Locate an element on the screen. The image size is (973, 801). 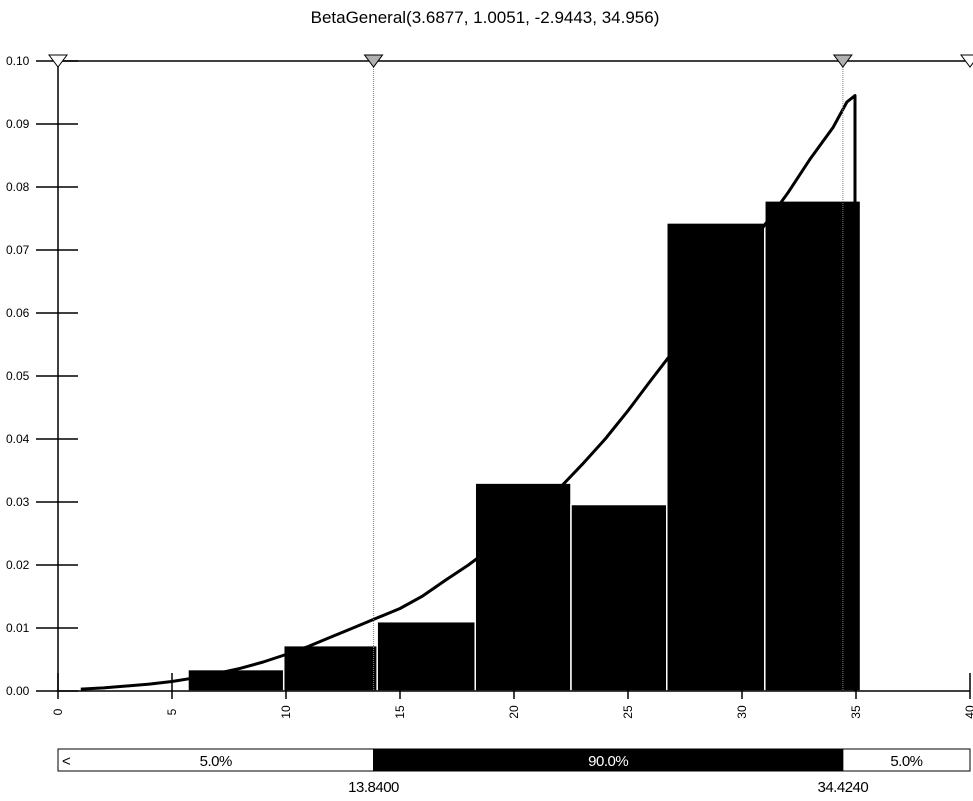
probability-segment-label-3: 5.0% is located at coordinates (906, 761).